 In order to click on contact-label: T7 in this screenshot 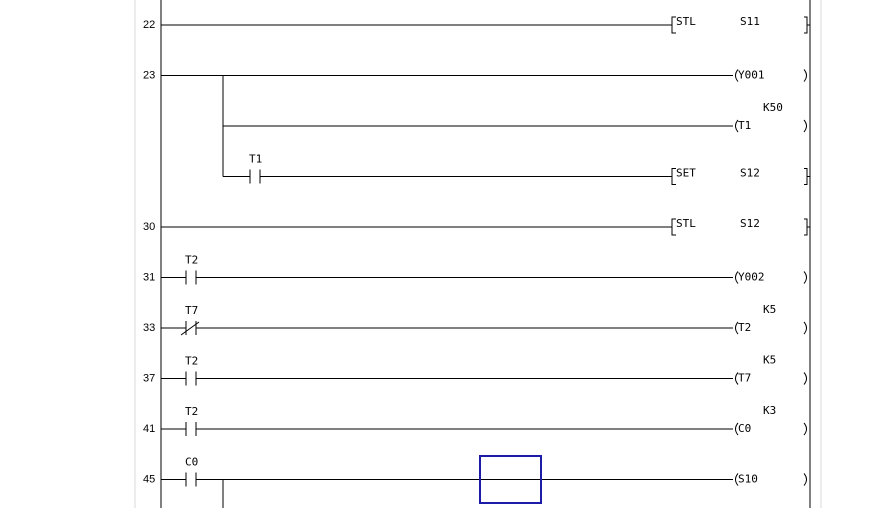, I will do `click(191, 310)`.